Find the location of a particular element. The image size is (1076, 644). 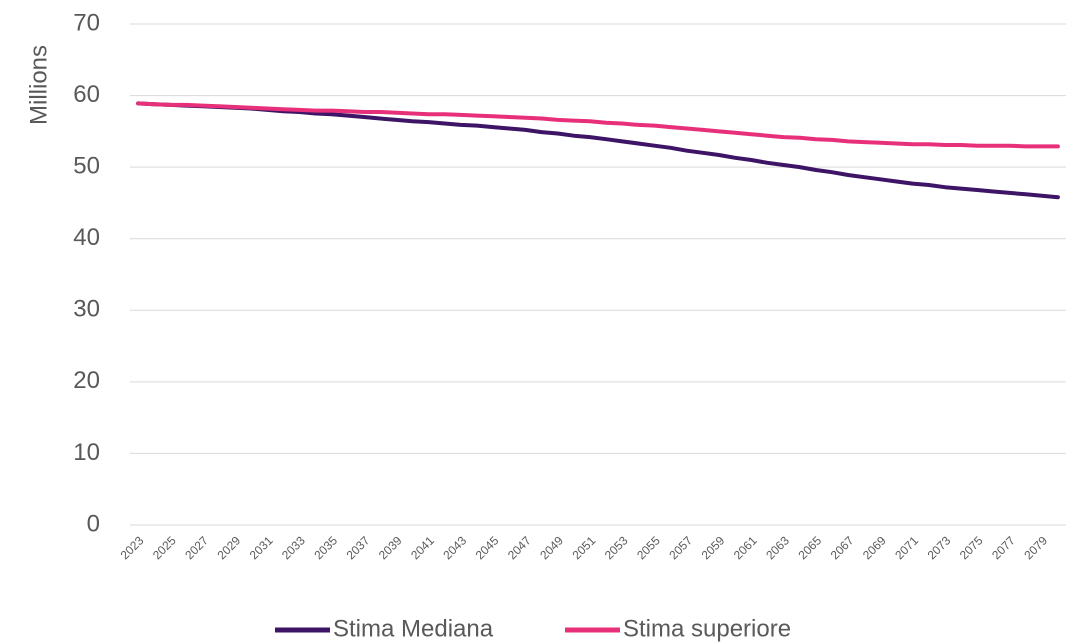

y-axis-label: Millions is located at coordinates (38, 85).